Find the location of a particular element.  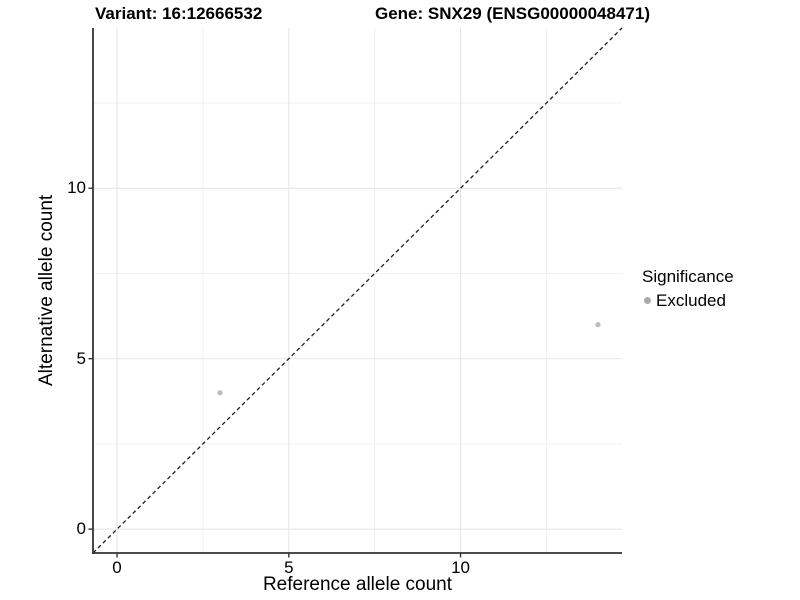

x-tick-label: 10 is located at coordinates (460, 567).